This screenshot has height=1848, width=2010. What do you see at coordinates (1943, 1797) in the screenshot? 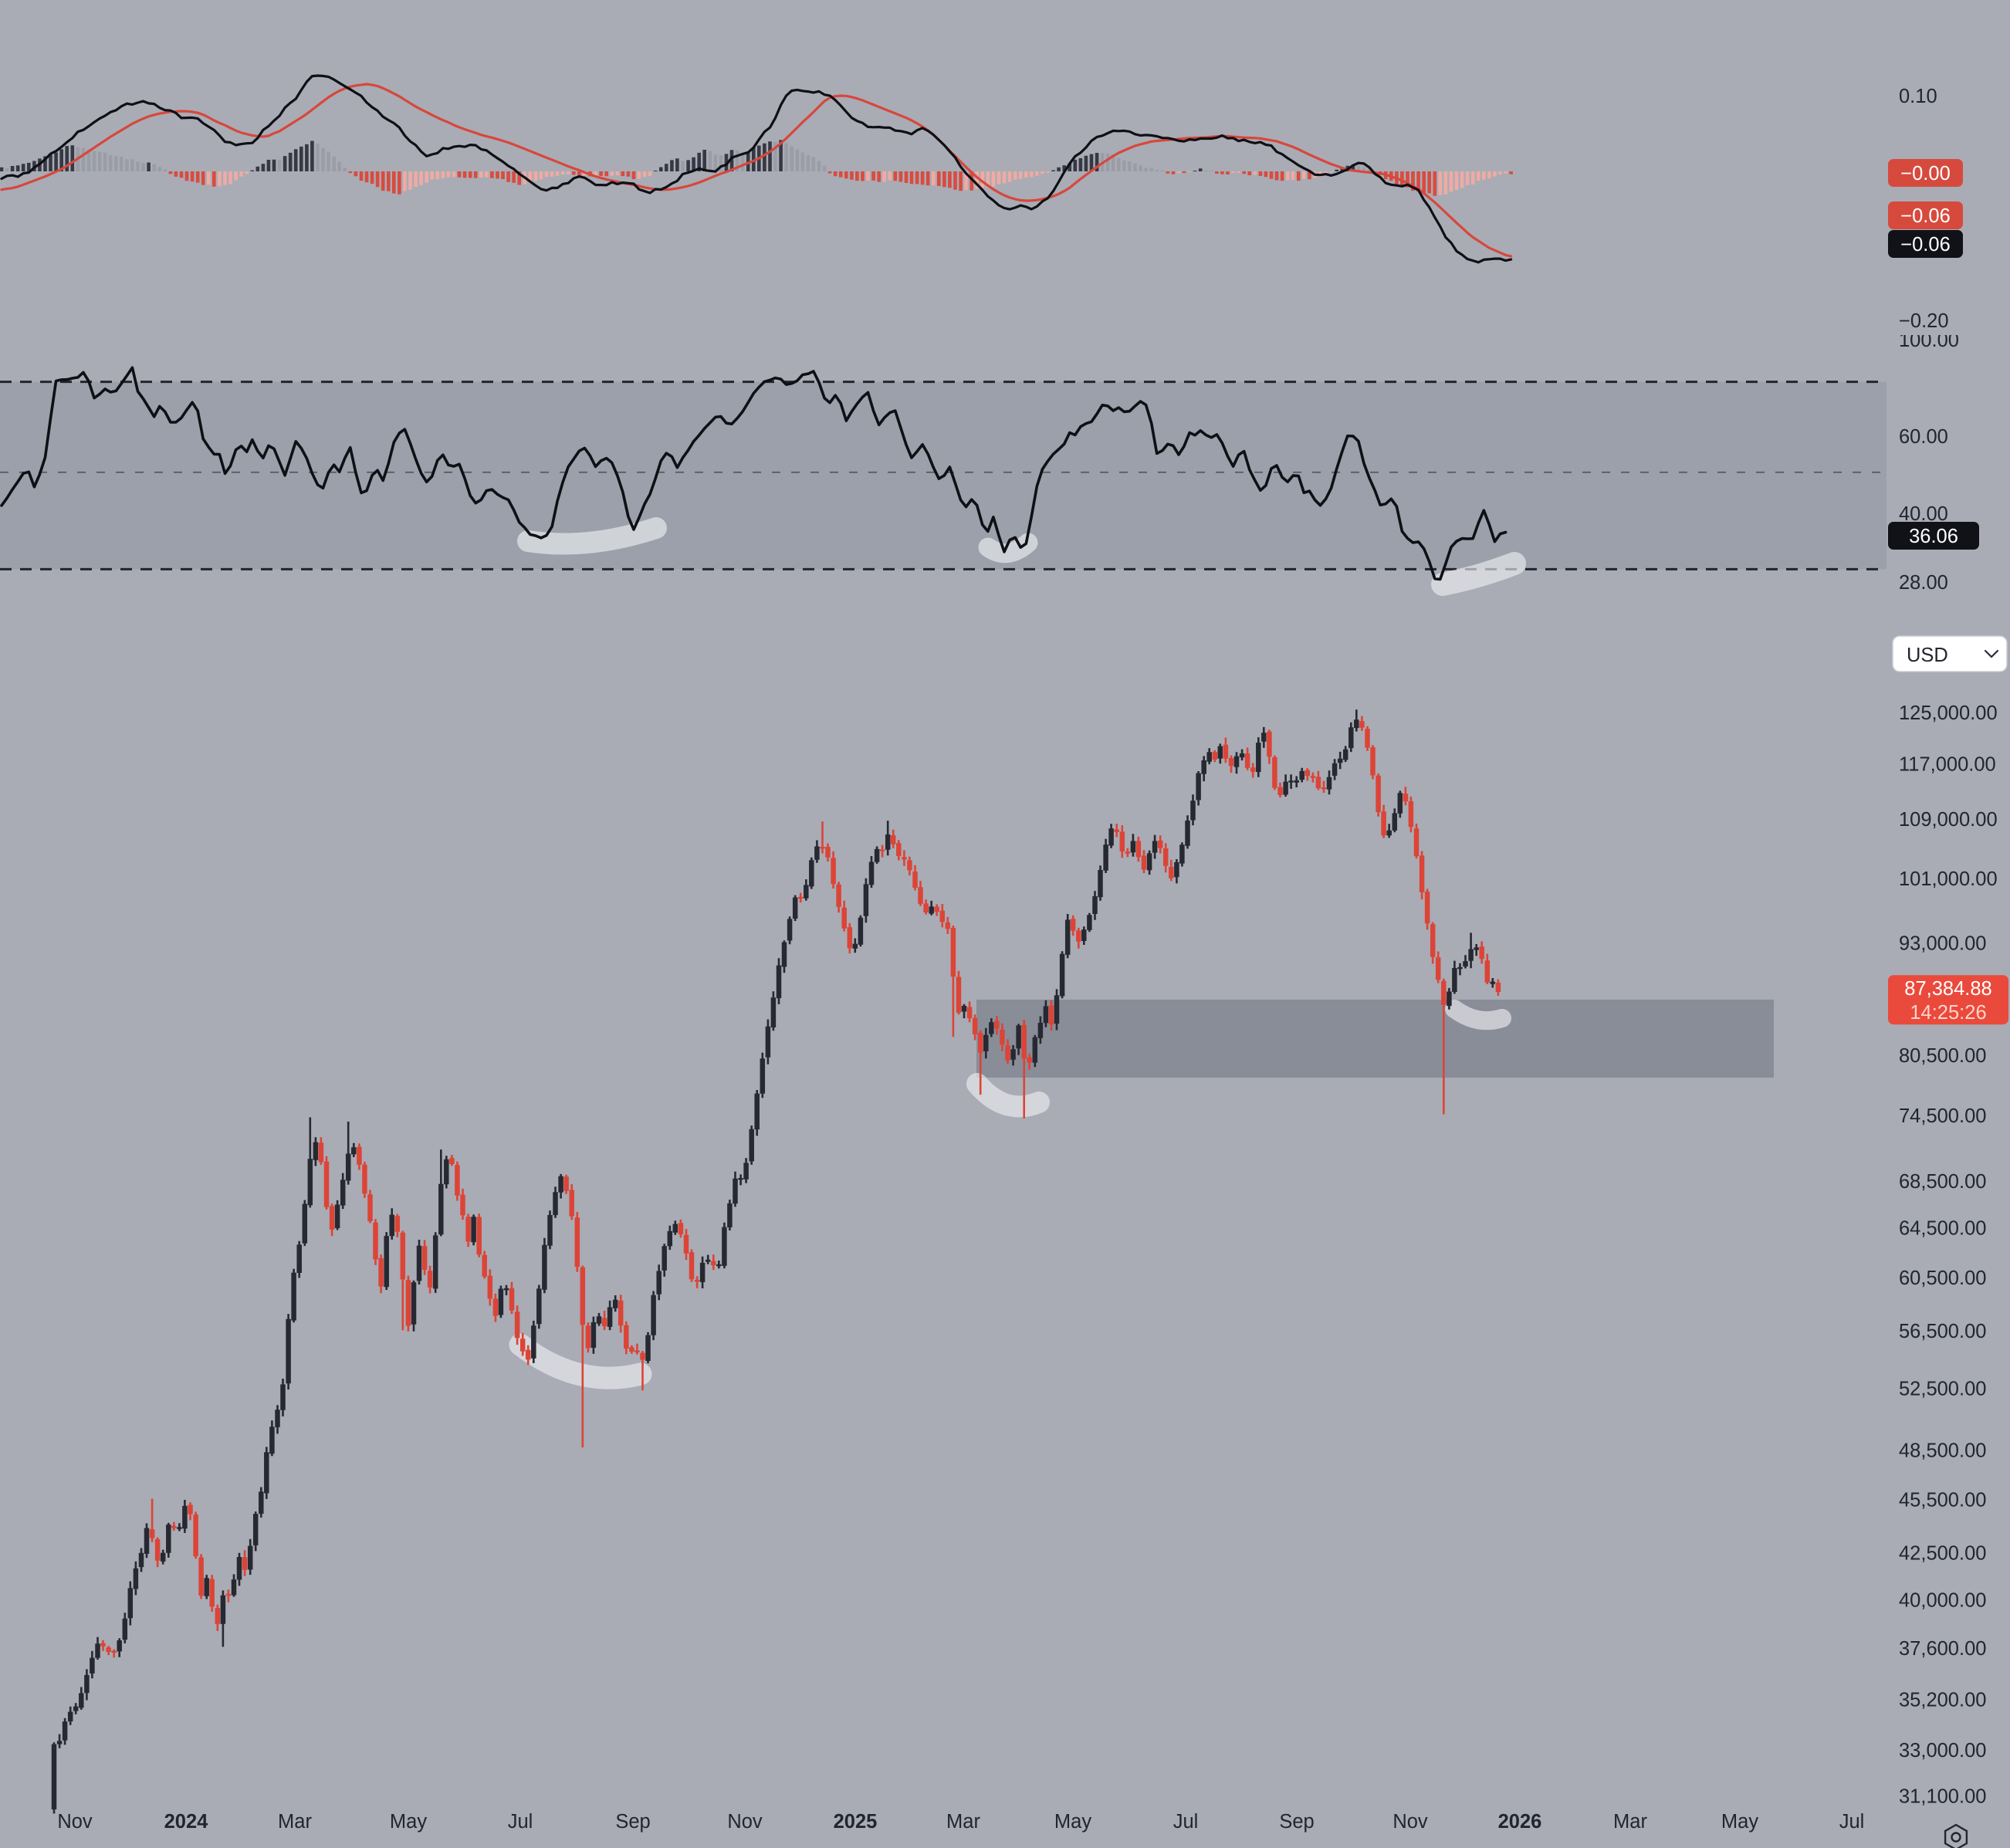
I see `svg-text: 31,100.00` at bounding box center [1943, 1797].